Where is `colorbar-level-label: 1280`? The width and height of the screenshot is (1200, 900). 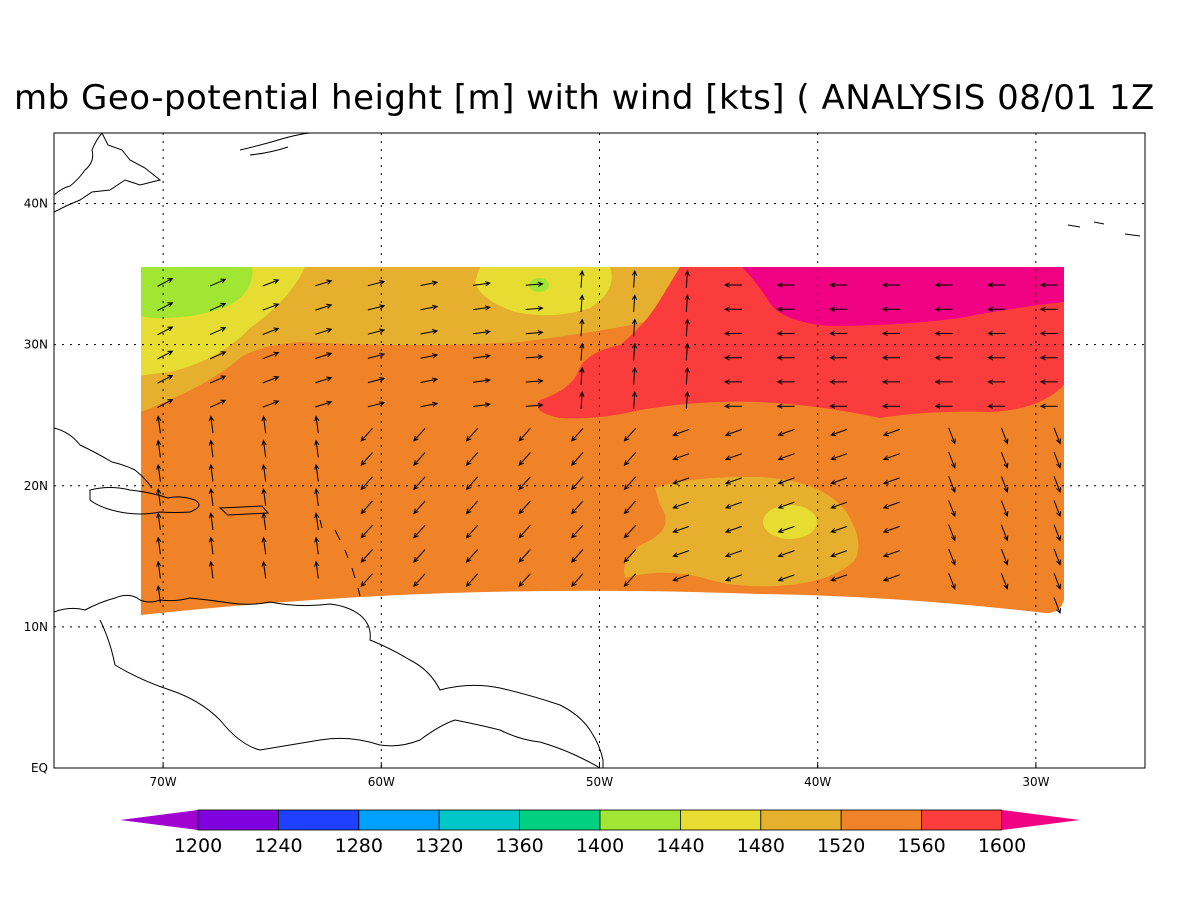 colorbar-level-label: 1280 is located at coordinates (359, 846).